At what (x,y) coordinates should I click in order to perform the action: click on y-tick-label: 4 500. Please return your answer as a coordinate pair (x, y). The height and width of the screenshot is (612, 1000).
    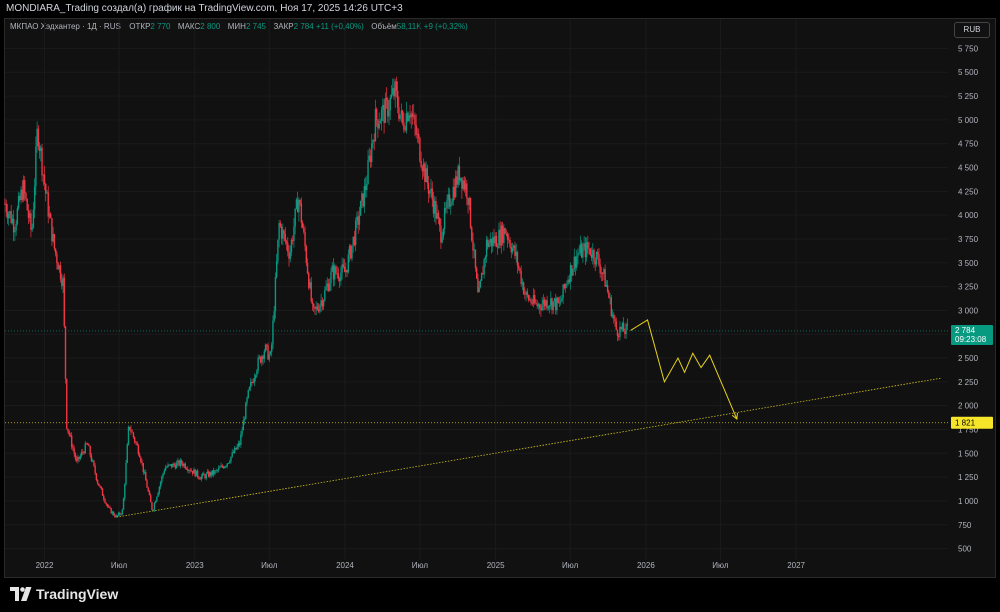
    Looking at the image, I should click on (968, 168).